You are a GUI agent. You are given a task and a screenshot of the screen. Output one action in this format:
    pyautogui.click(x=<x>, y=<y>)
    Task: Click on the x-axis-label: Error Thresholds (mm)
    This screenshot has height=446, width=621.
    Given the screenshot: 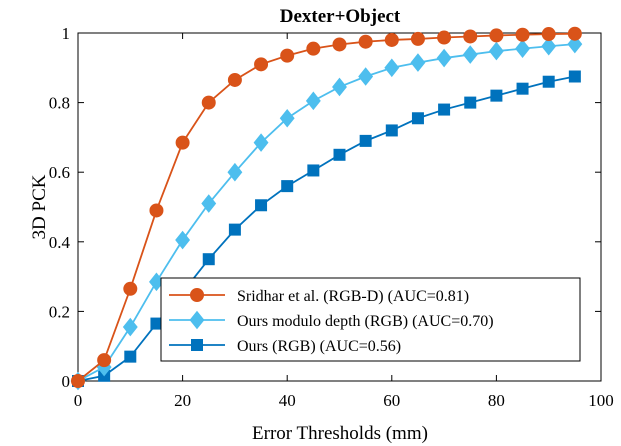 What is the action you would take?
    pyautogui.click(x=340, y=433)
    